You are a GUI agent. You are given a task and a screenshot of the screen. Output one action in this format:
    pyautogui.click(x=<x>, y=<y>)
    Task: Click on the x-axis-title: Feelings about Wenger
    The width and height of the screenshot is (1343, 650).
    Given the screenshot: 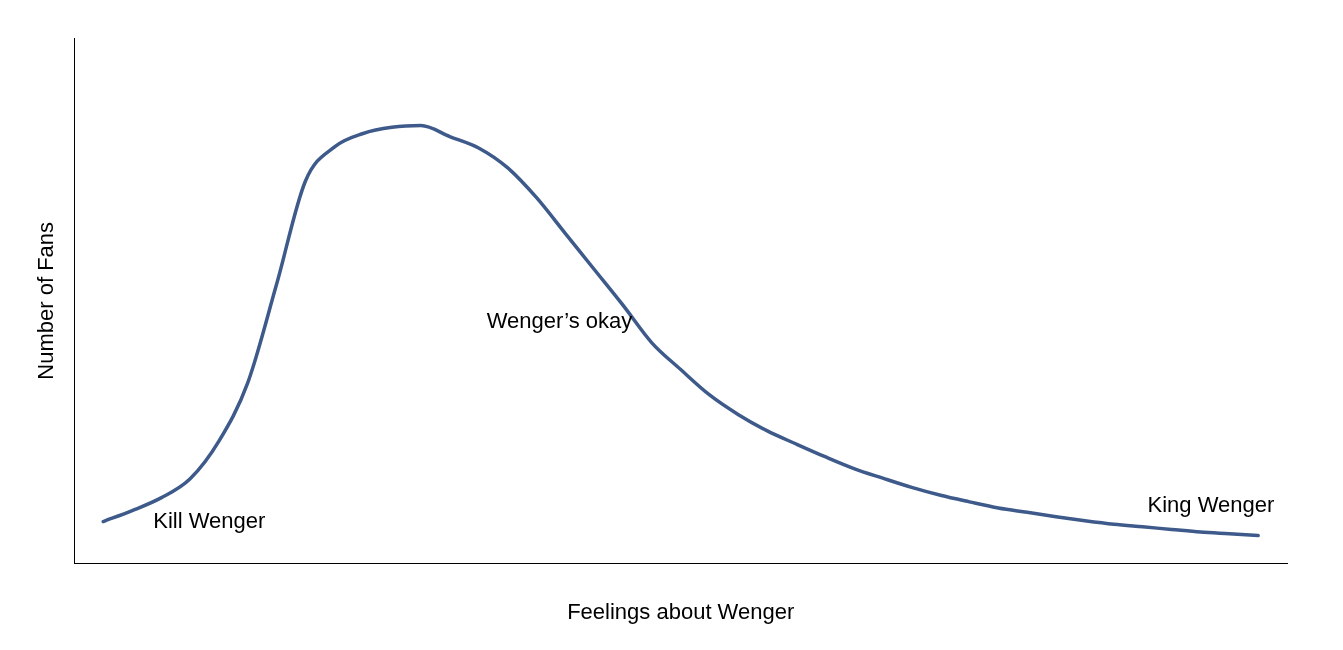 What is the action you would take?
    pyautogui.click(x=681, y=611)
    